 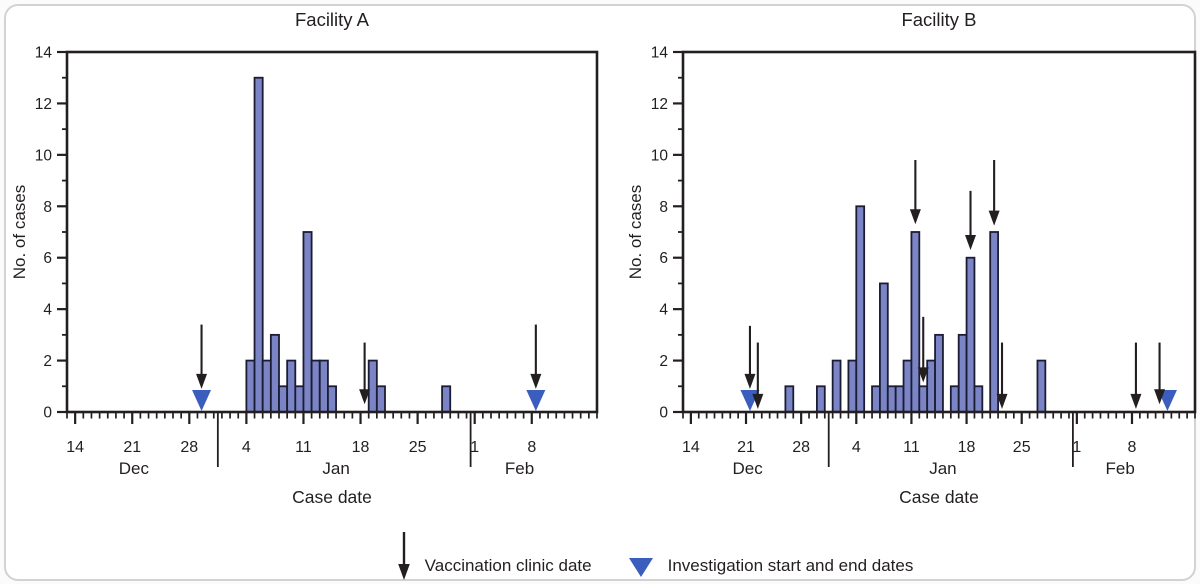 What do you see at coordinates (1022, 447) in the screenshot?
I see `x-tick-label: 25` at bounding box center [1022, 447].